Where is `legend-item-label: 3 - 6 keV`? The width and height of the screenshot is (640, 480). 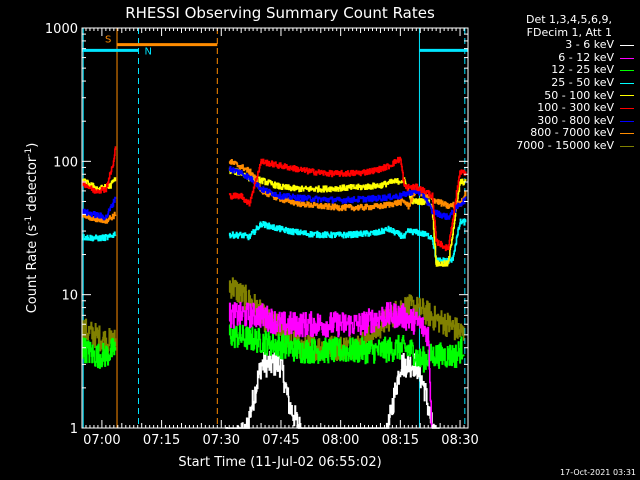 legend-item-label: 3 - 6 keV is located at coordinates (589, 45).